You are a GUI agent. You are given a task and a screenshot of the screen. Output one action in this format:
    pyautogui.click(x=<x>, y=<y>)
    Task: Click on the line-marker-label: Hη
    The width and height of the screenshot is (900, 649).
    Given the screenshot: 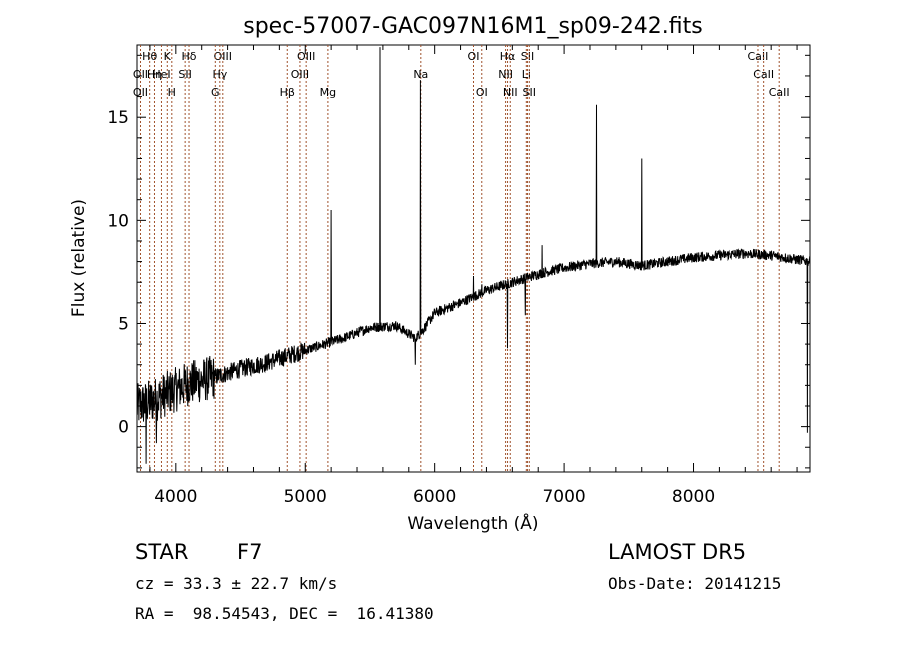 What is the action you would take?
    pyautogui.click(x=154, y=74)
    